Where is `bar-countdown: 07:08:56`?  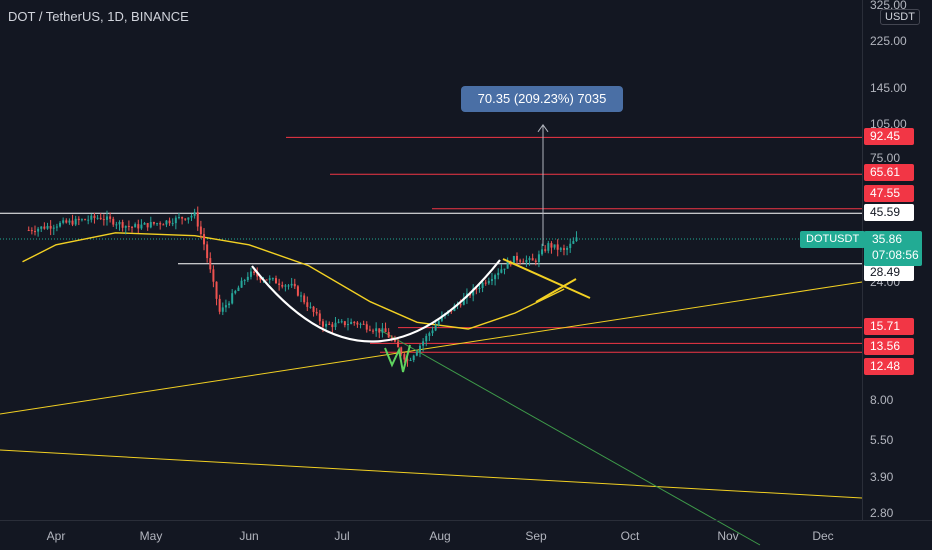 bar-countdown: 07:08:56 is located at coordinates (895, 255).